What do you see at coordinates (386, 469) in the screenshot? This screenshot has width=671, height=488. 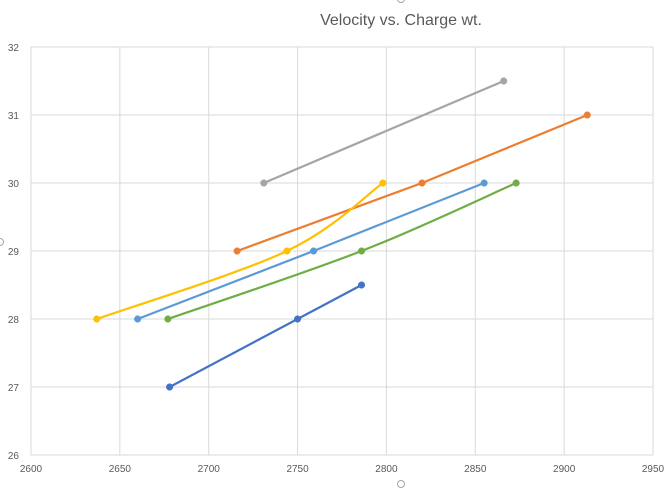 I see `x-tick-label: 2800` at bounding box center [386, 469].